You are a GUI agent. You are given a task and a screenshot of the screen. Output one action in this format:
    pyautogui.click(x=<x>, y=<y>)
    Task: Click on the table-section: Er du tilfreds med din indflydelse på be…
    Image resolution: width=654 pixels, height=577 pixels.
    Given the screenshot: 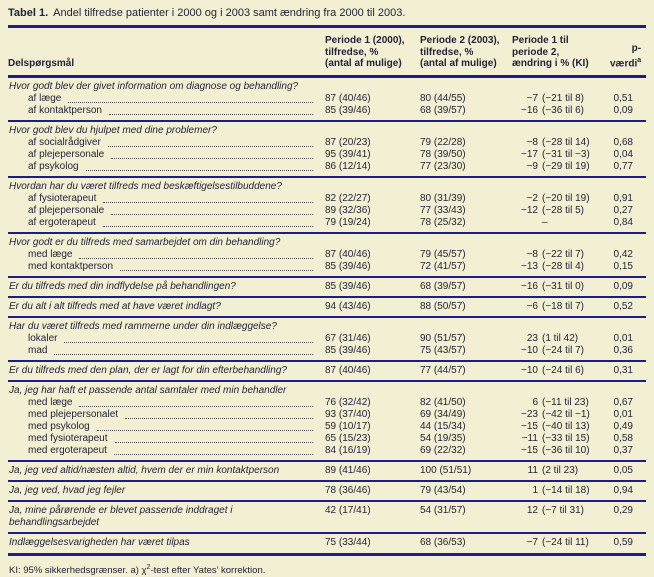 What is the action you would take?
    pyautogui.click(x=327, y=287)
    